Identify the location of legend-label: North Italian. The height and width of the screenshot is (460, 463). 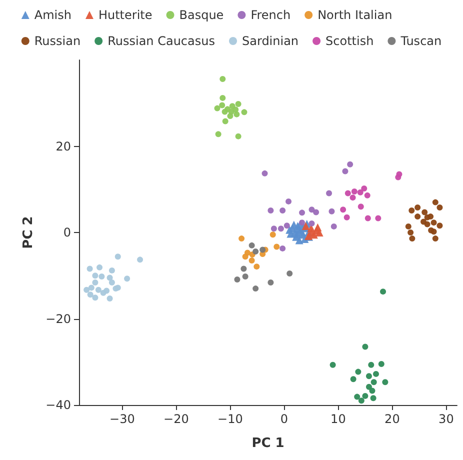
(355, 15).